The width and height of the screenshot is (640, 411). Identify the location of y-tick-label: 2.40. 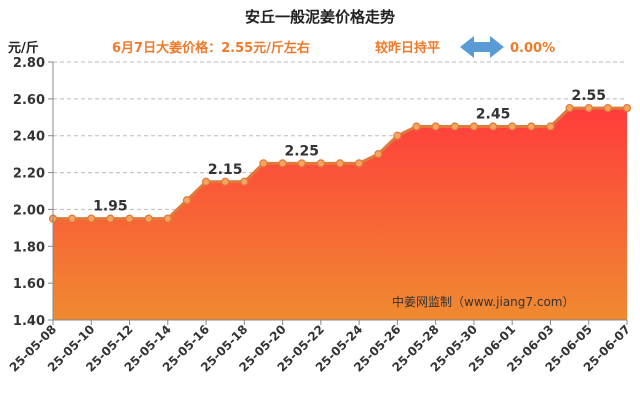
(29, 137).